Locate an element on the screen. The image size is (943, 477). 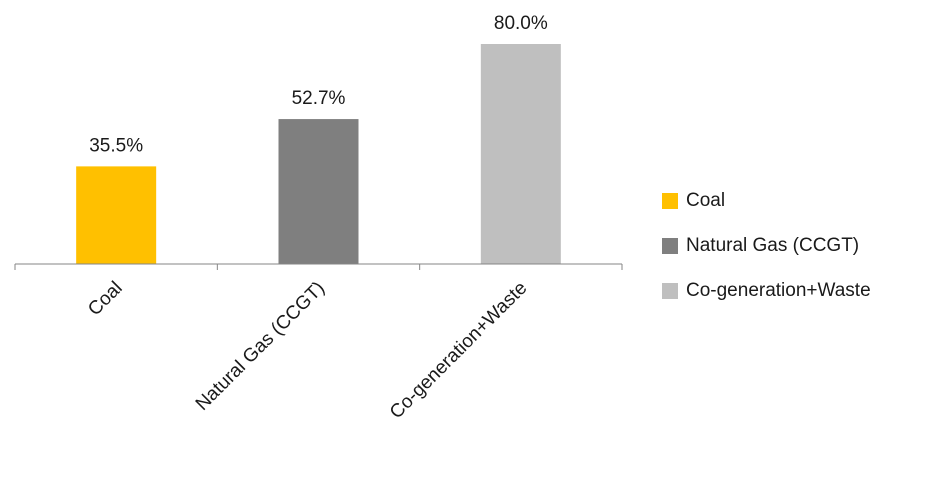
legend-item-natural-gas: Natural Gas (CCGT) is located at coordinates (766, 245).